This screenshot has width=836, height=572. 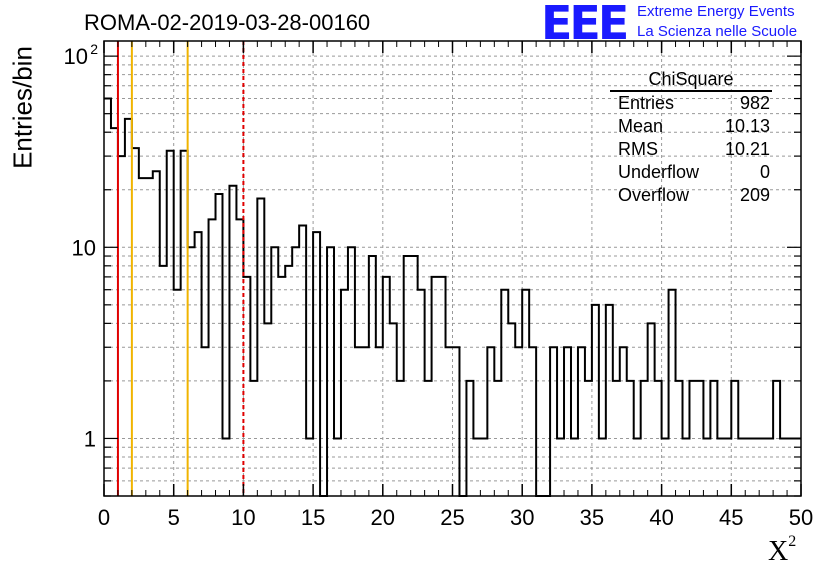 What do you see at coordinates (313, 517) in the screenshot?
I see `x-tick-label: 15` at bounding box center [313, 517].